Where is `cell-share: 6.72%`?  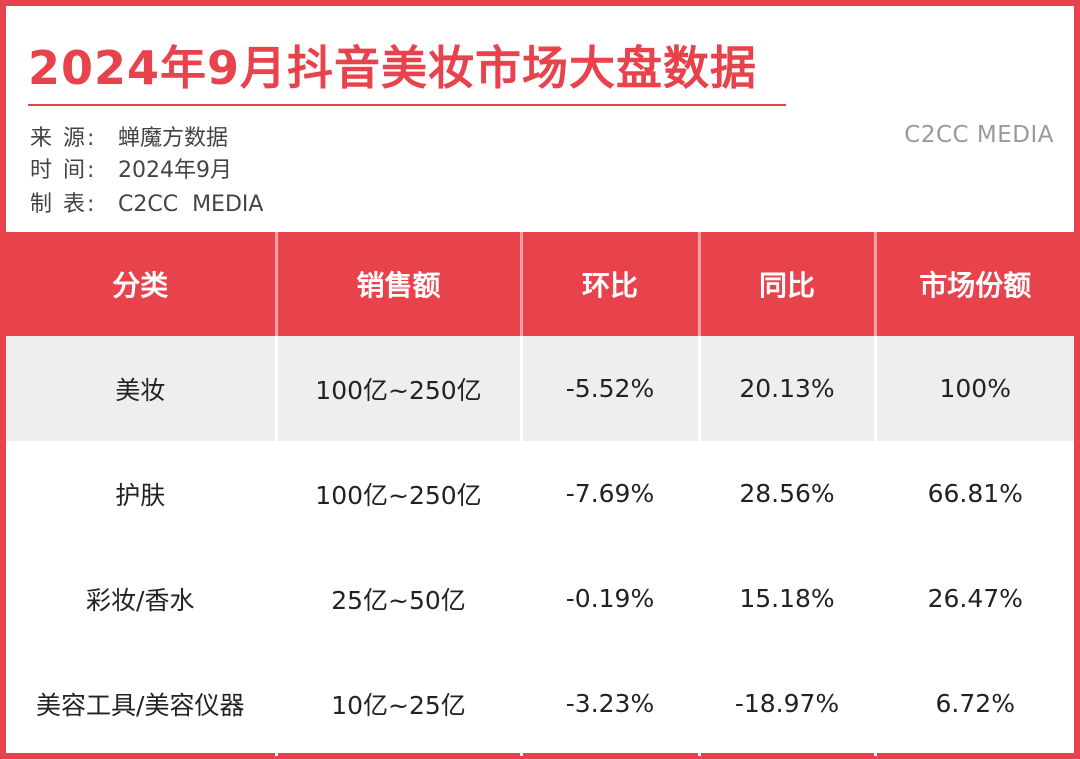 cell-share: 6.72% is located at coordinates (973, 703).